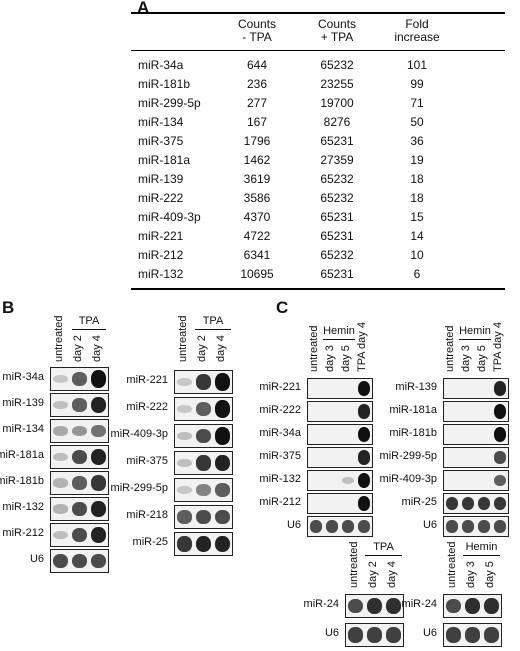  What do you see at coordinates (318, 50) in the screenshot?
I see `table-header-rule` at bounding box center [318, 50].